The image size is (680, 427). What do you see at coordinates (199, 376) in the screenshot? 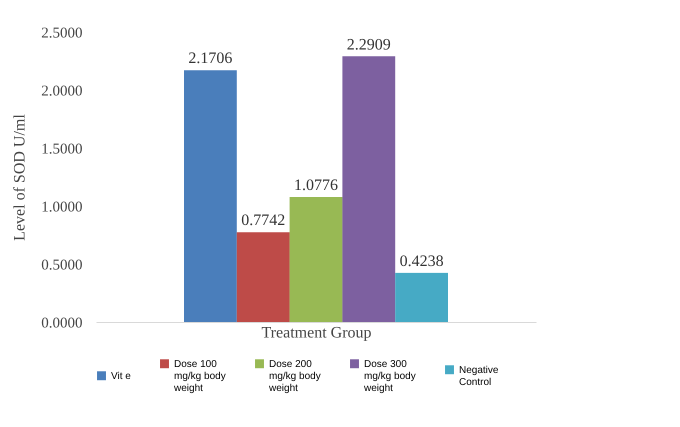
I see `legend-label: Dose 100 mg/kg body weight` at bounding box center [199, 376].